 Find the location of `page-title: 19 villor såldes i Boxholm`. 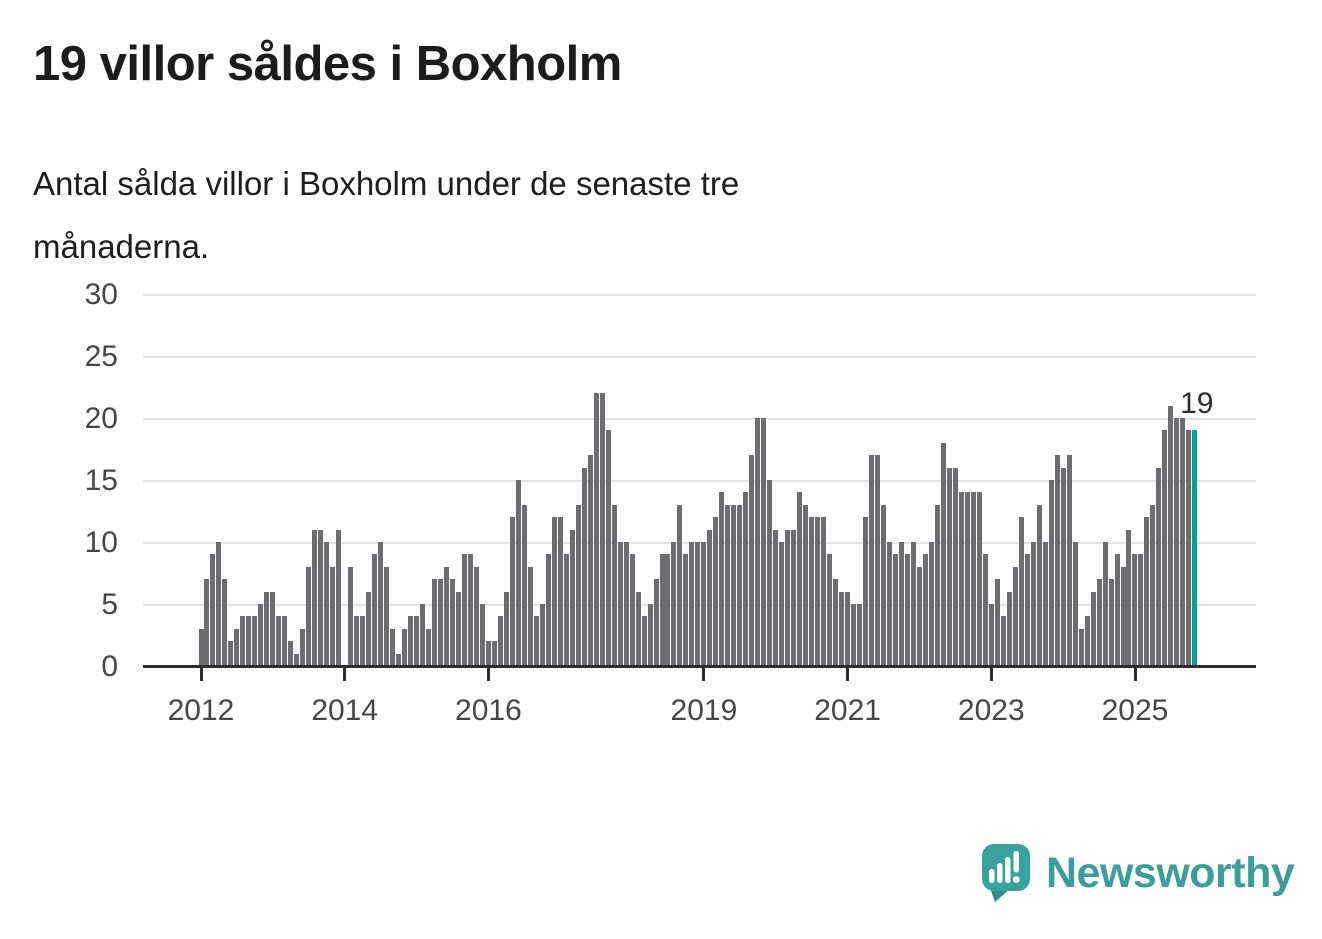

page-title: 19 villor såldes i Boxholm is located at coordinates (327, 64).